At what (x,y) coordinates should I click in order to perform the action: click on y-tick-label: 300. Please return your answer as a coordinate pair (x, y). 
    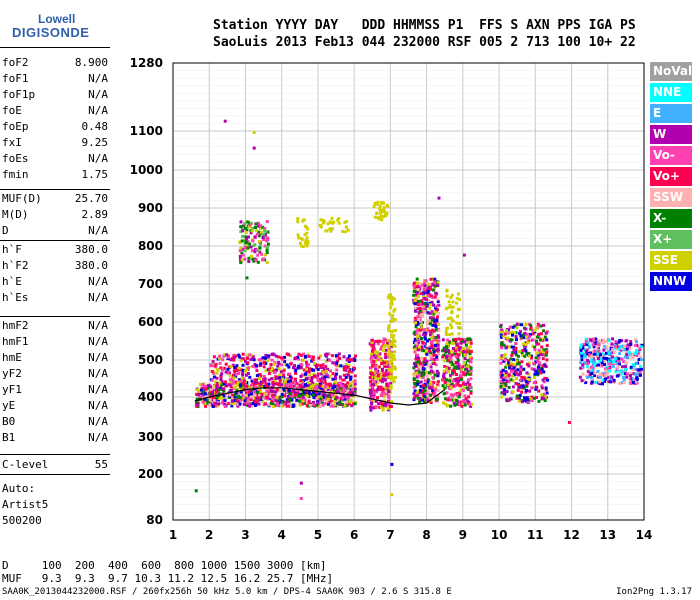
    Looking at the image, I should click on (150, 437).